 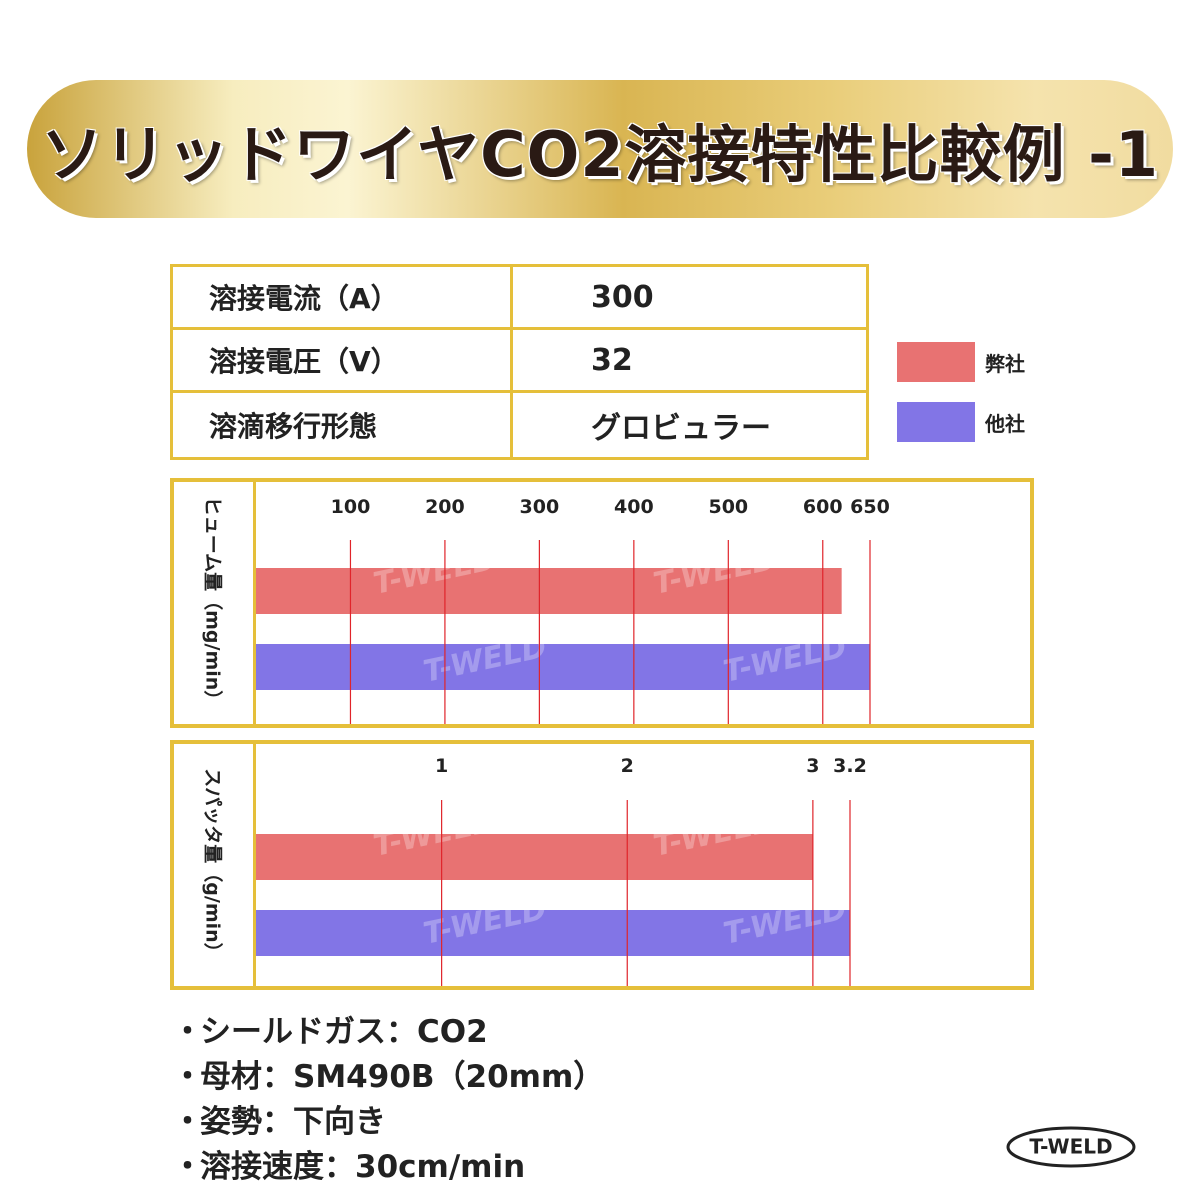 What do you see at coordinates (344, 1032) in the screenshot?
I see `note-text: シールドガス：CO2` at bounding box center [344, 1032].